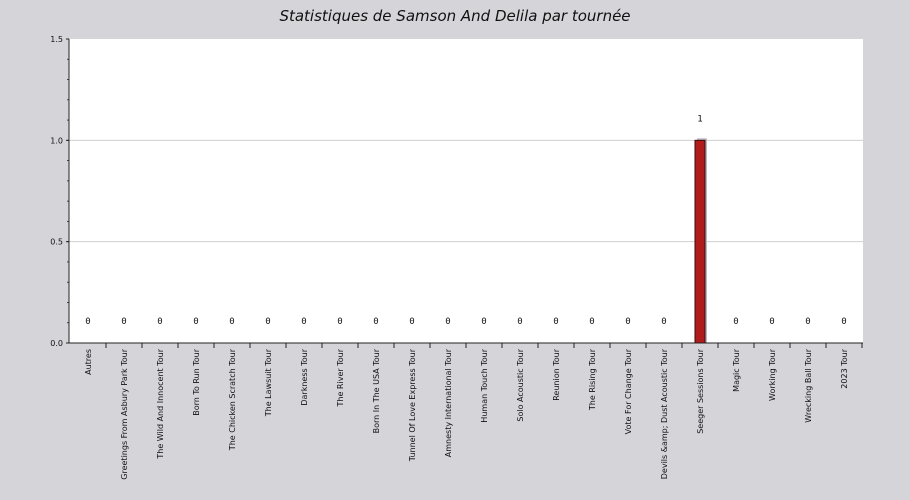  What do you see at coordinates (56, 242) in the screenshot?
I see `y-tick-label: 0.5` at bounding box center [56, 242].